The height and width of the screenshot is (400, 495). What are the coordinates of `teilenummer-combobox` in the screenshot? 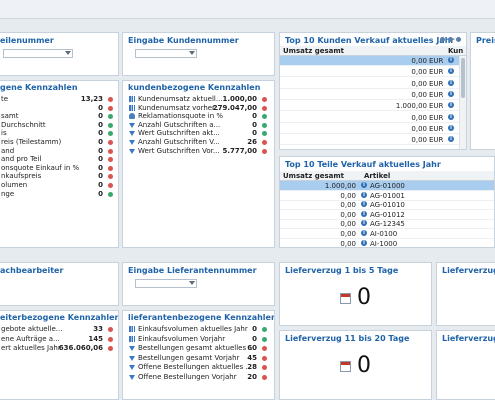 It's located at (38, 53).